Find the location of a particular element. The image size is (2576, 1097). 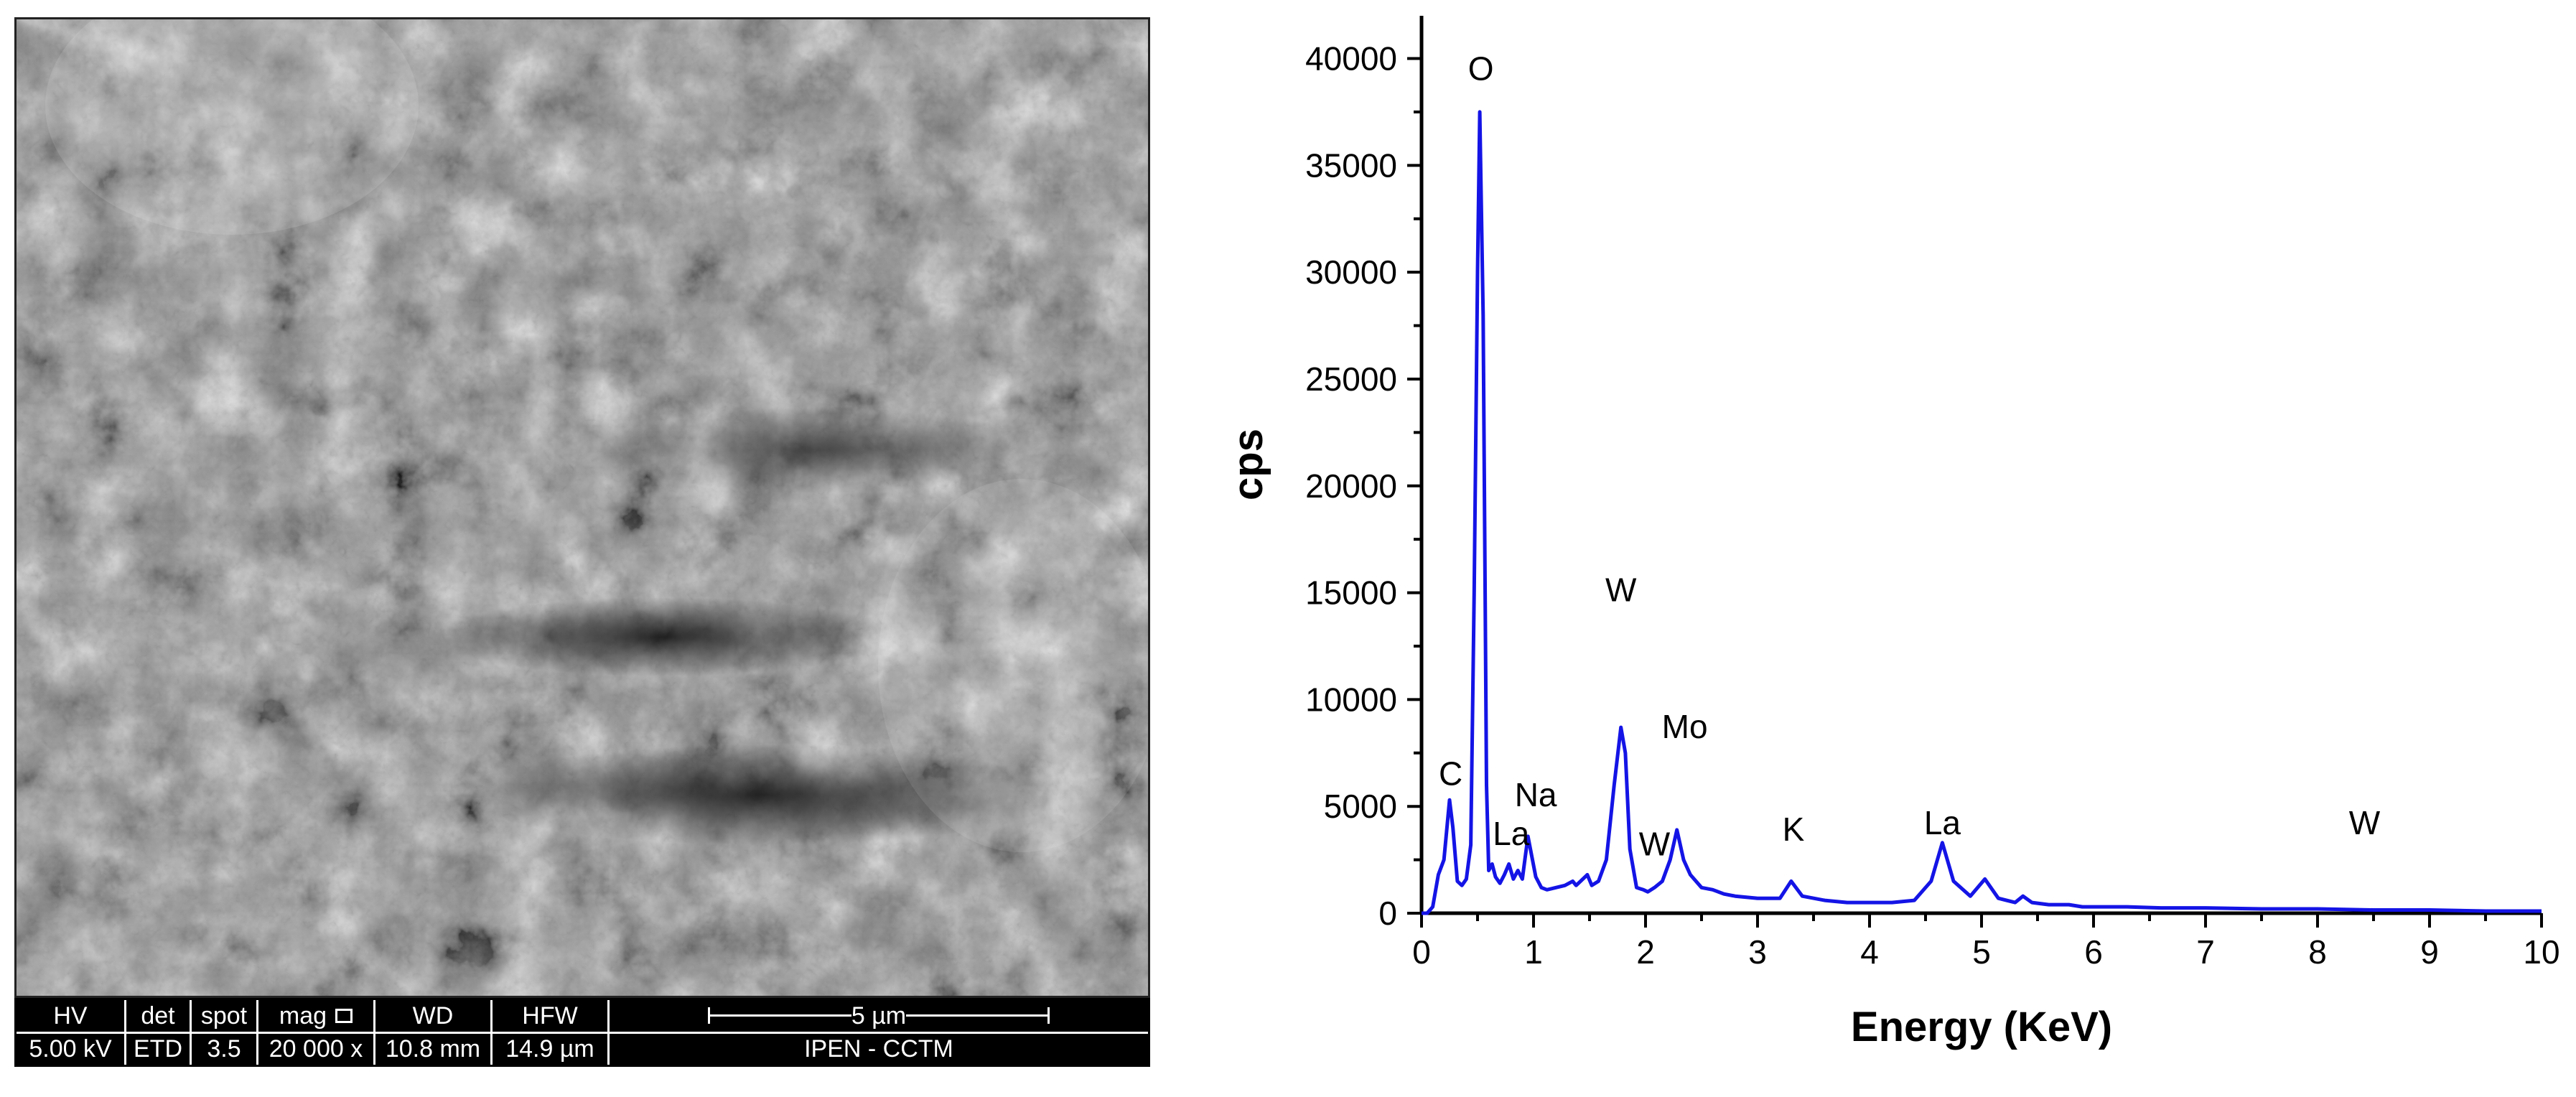

sem-mag-cell: mag 20 000 x is located at coordinates (316, 1032).